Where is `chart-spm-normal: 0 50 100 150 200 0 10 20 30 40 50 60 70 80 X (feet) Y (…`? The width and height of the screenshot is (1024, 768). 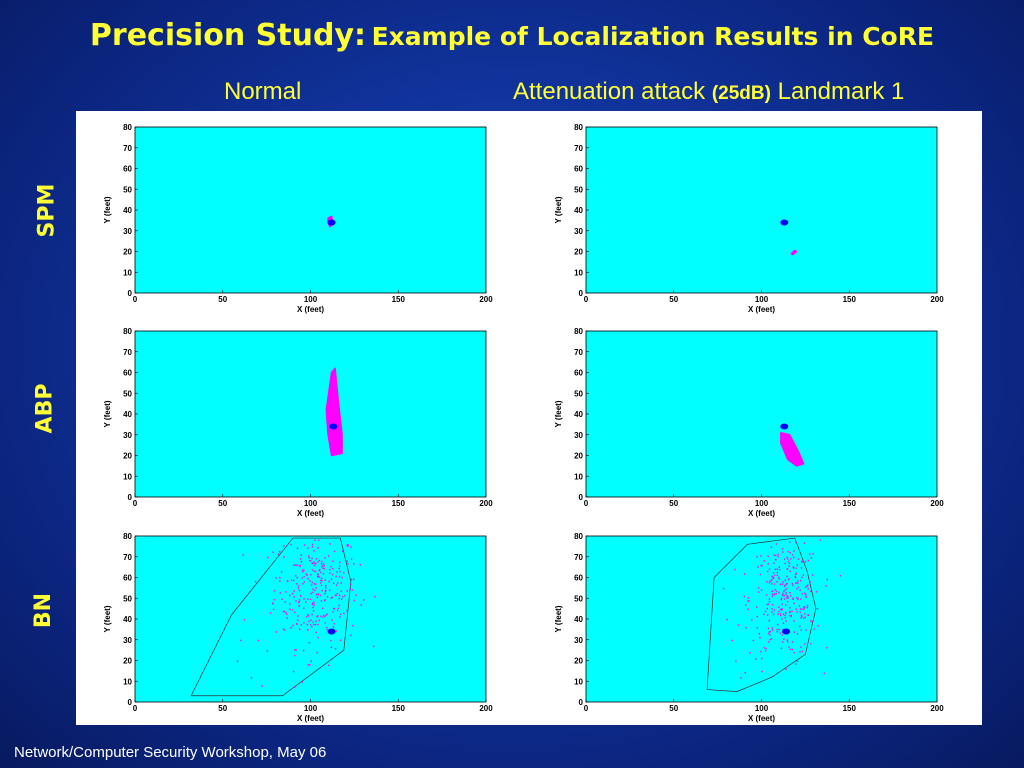 chart-spm-normal: 0 50 100 150 200 0 10 20 30 40 50 60 70 80 X (feet) Y (… is located at coordinates (298, 218).